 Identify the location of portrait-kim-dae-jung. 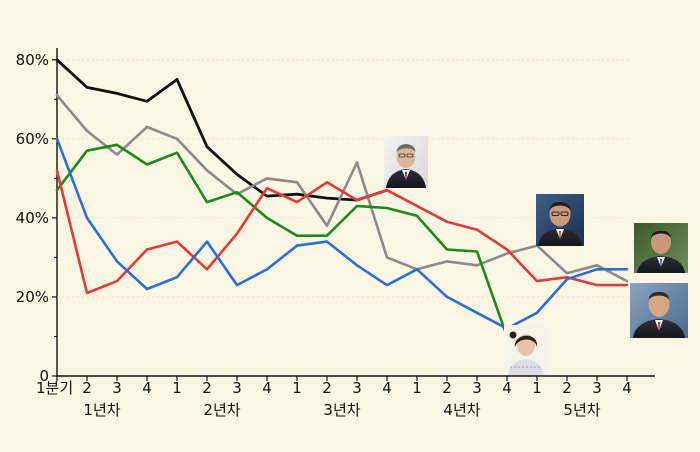
(560, 220).